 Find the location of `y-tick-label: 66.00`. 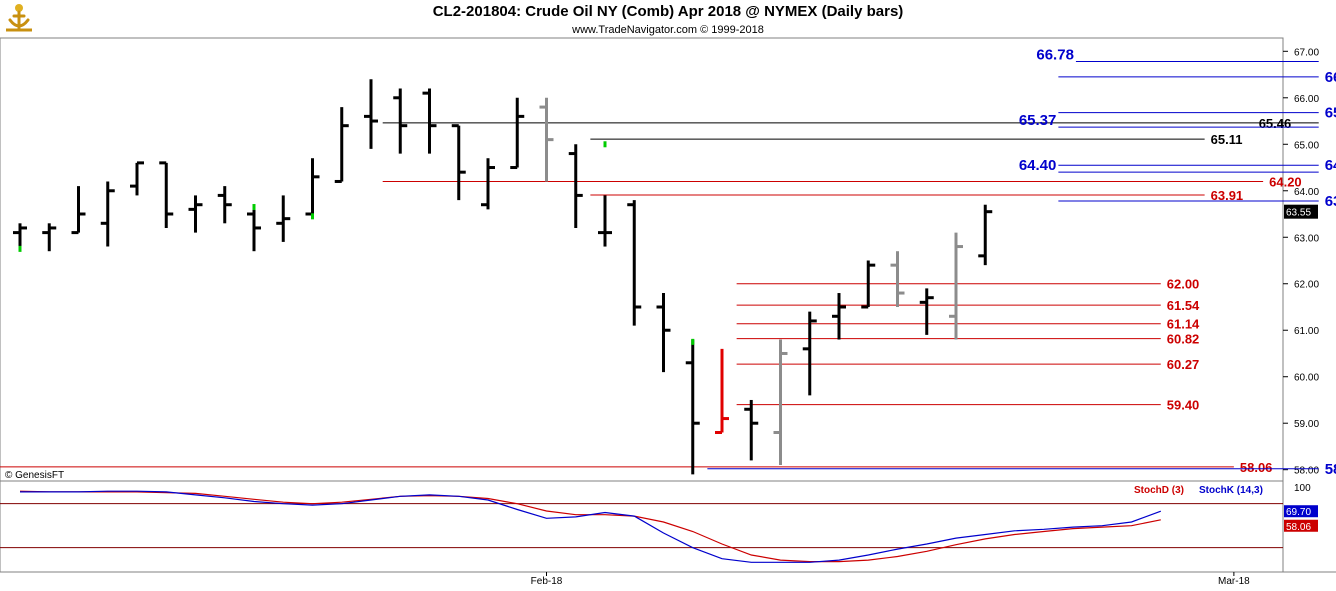

y-tick-label: 66.00 is located at coordinates (1306, 99).